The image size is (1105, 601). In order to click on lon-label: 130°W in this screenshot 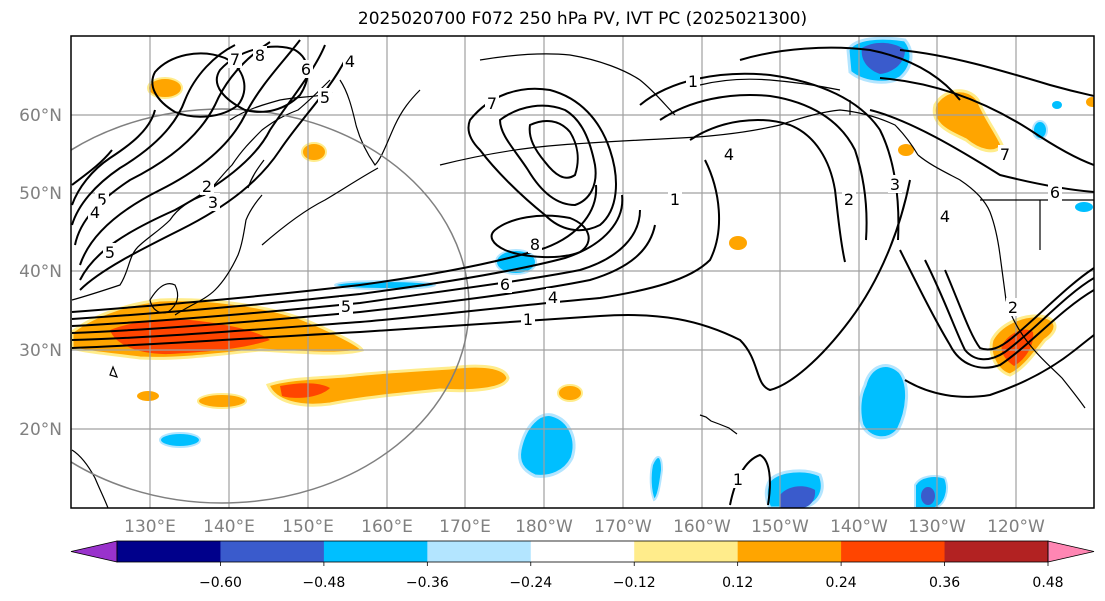, I will do `click(937, 527)`.